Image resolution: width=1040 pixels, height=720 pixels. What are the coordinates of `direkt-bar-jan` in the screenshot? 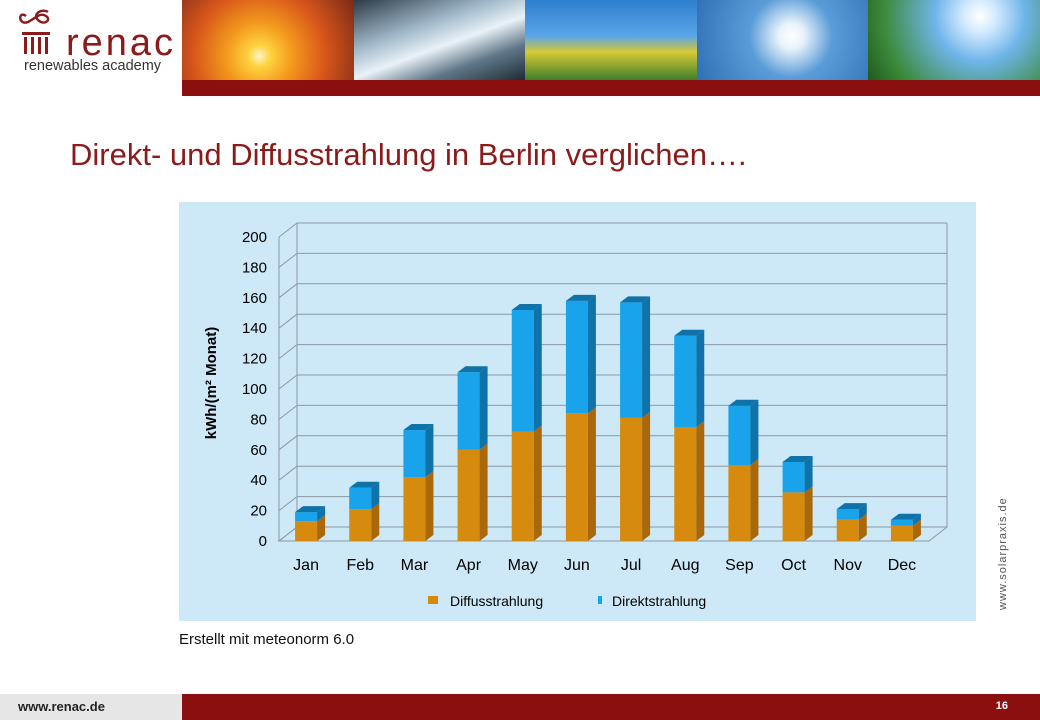 It's located at (306, 517).